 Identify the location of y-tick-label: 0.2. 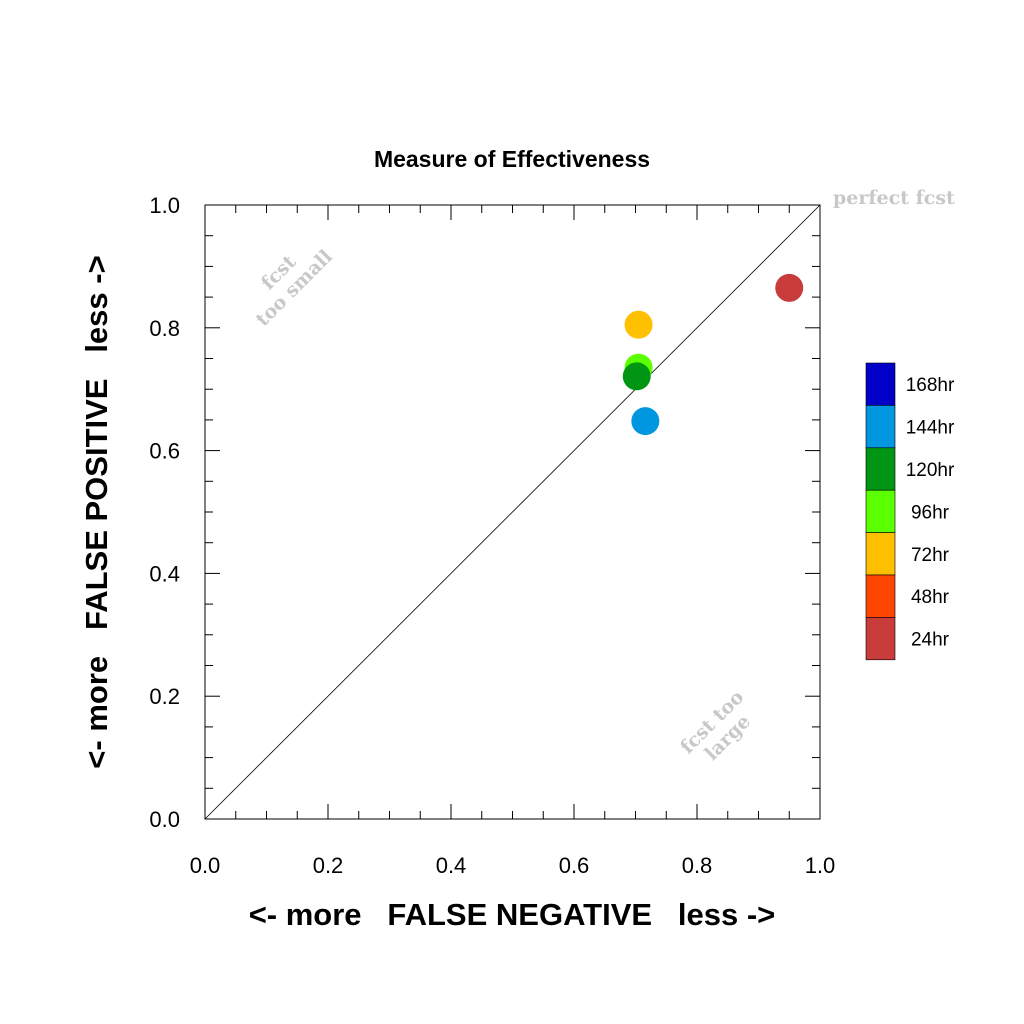
(164, 696).